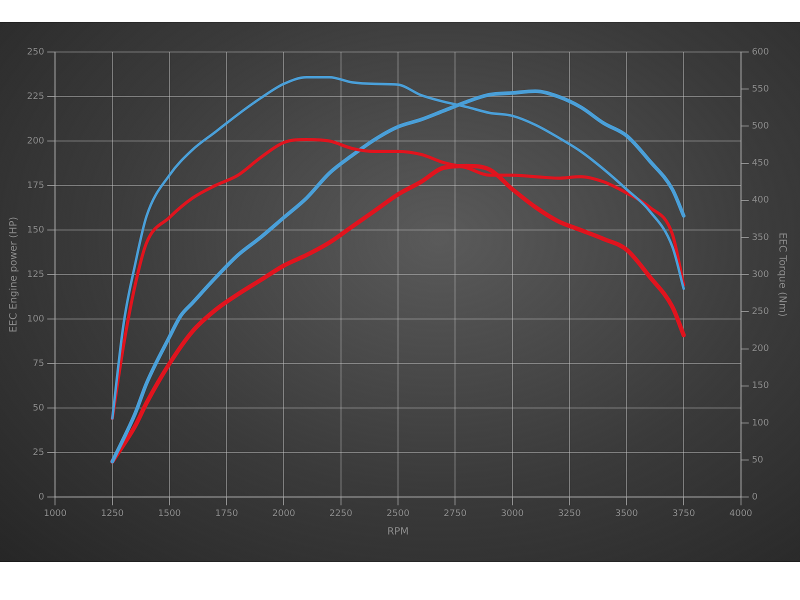 This screenshot has width=800, height=600. Describe the element at coordinates (55, 513) in the screenshot. I see `x-tick-label: 1000` at that location.